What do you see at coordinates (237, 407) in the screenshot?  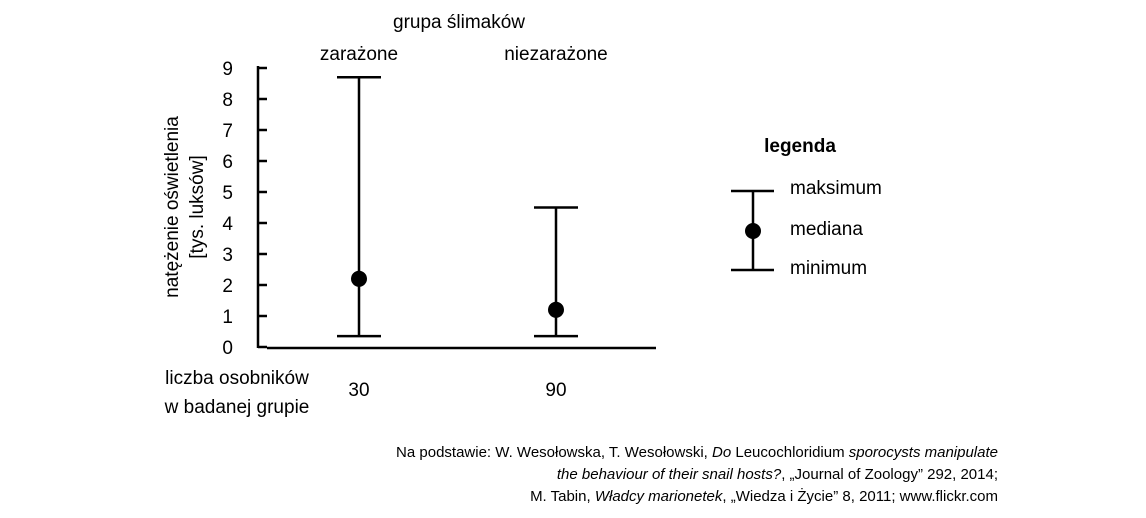 I see `count-label-line2: w badanej grupie` at bounding box center [237, 407].